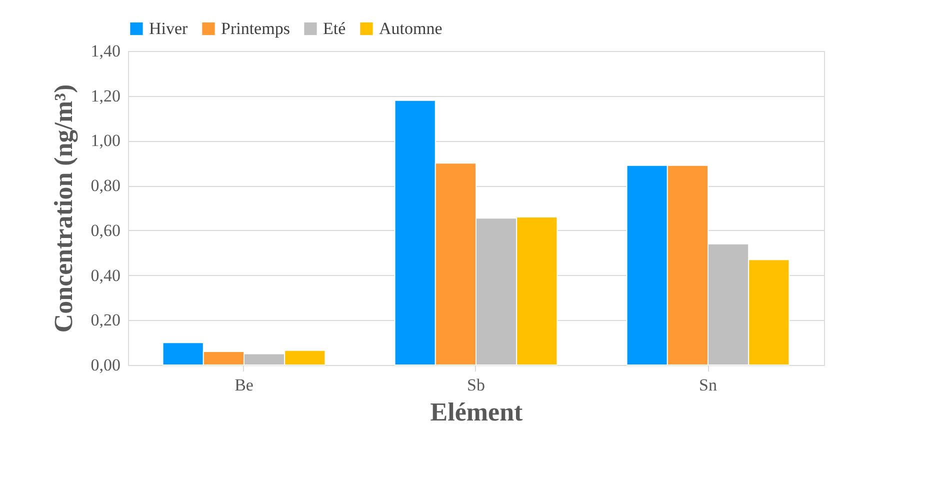  I want to click on legend-label: Printemps, so click(255, 28).